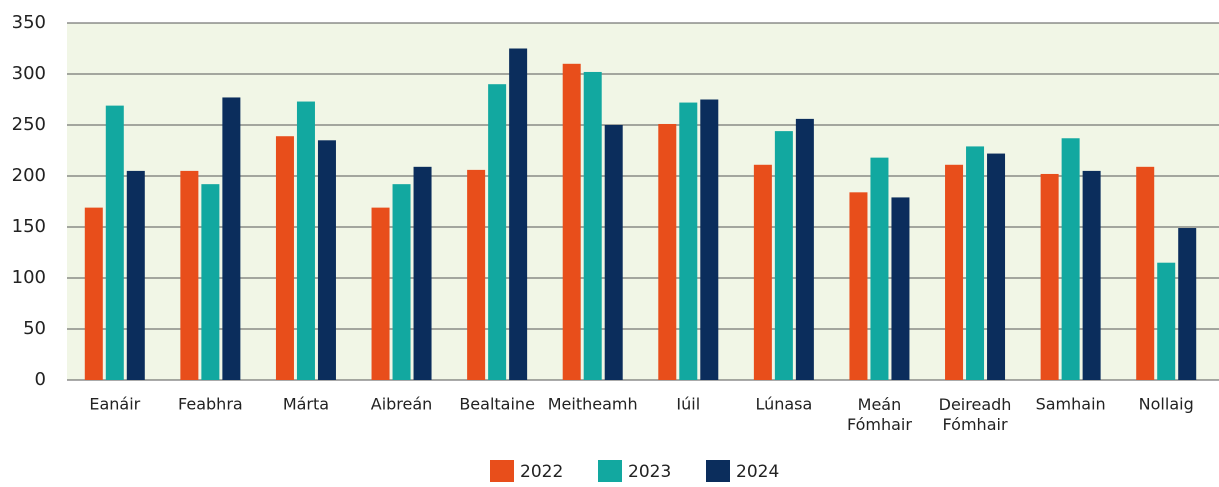  I want to click on y-tick-label: 350, so click(29, 22).